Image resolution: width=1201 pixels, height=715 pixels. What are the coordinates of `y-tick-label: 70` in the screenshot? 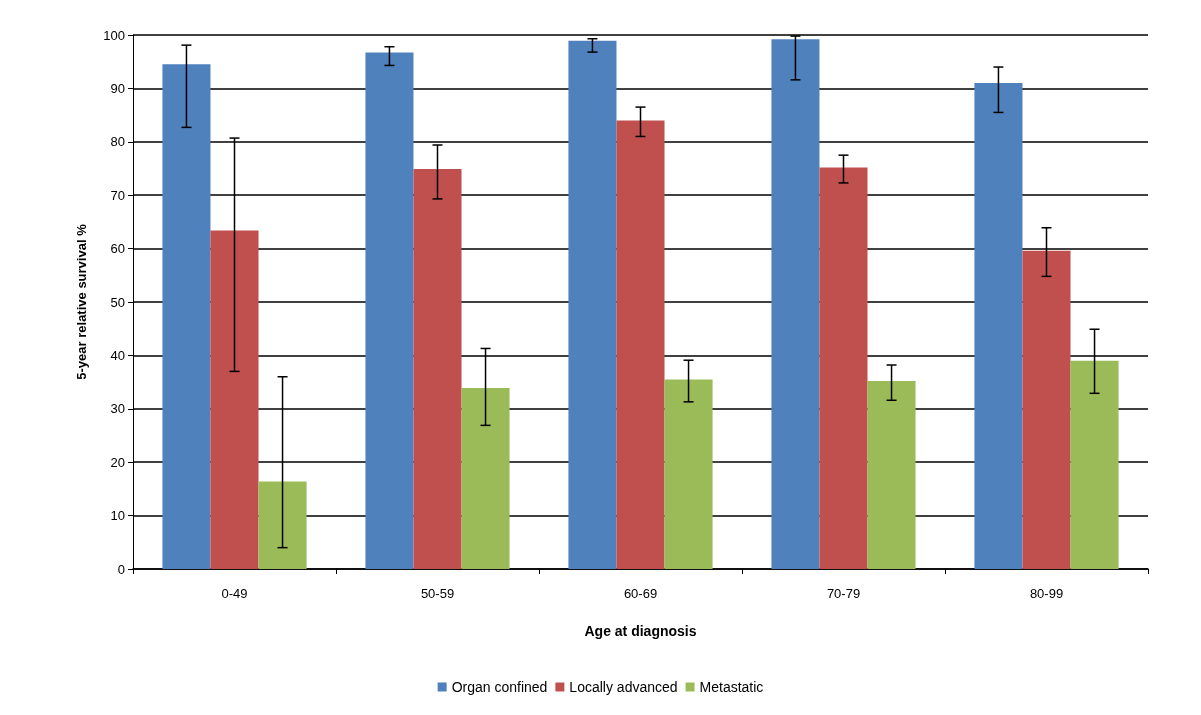 It's located at (117, 195).